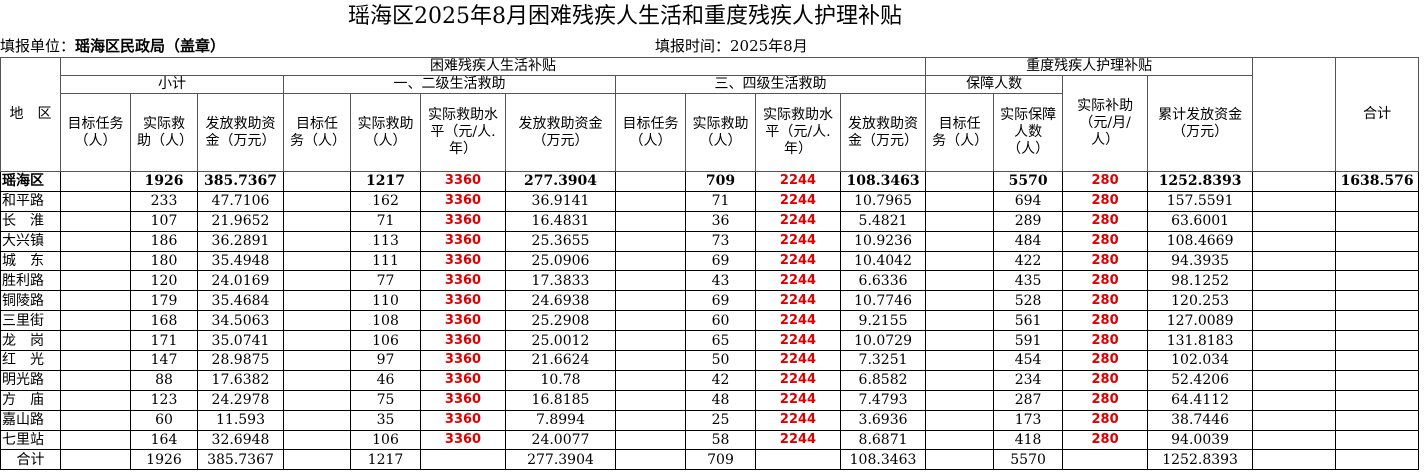 Image resolution: width=1425 pixels, height=475 pixels. Describe the element at coordinates (720, 440) in the screenshot. I see `cell: 58` at that location.